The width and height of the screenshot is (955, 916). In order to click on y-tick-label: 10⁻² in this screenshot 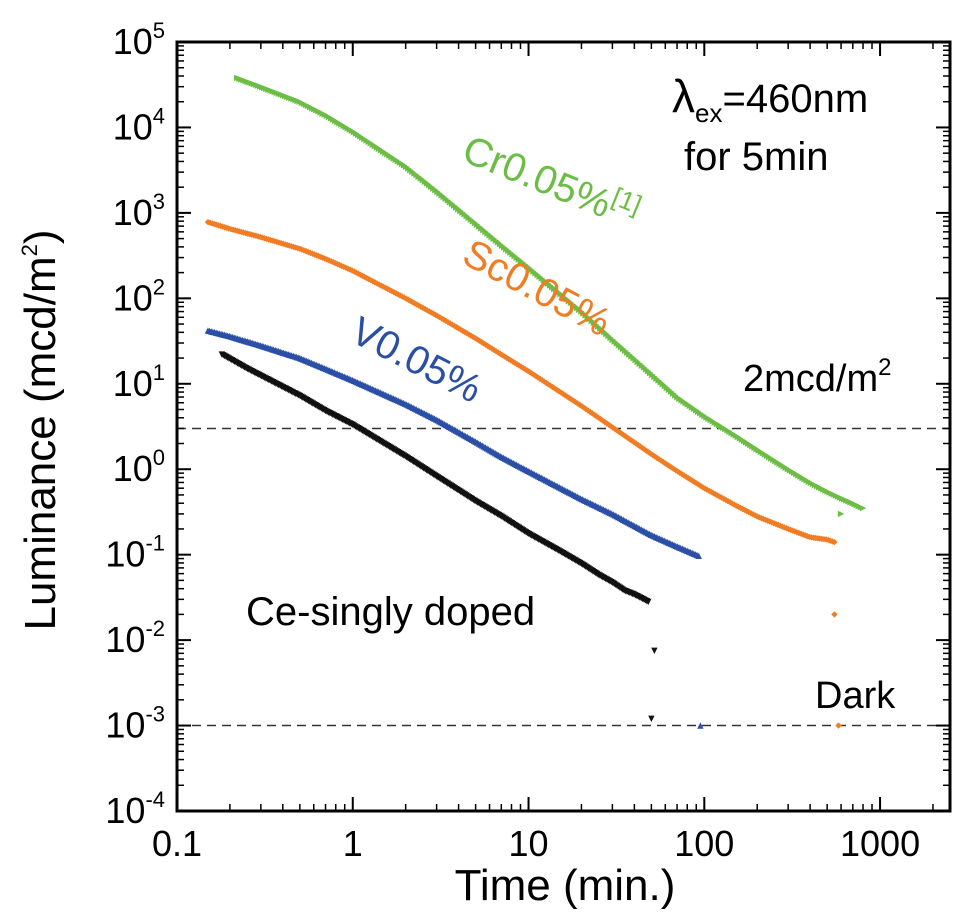, I will do `click(135, 638)`.